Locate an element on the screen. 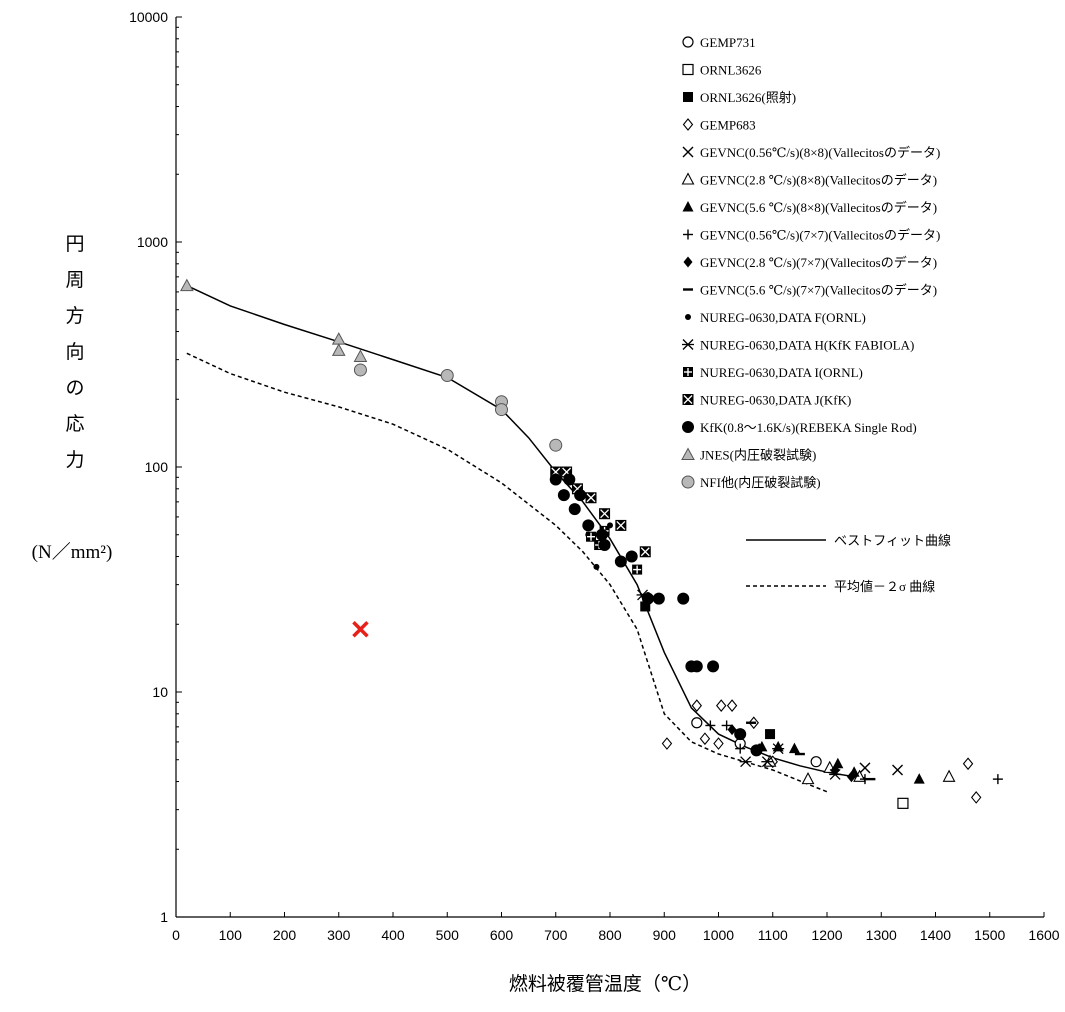  legend-label: NUREG-0630,DATA J(KfK) is located at coordinates (775, 400).